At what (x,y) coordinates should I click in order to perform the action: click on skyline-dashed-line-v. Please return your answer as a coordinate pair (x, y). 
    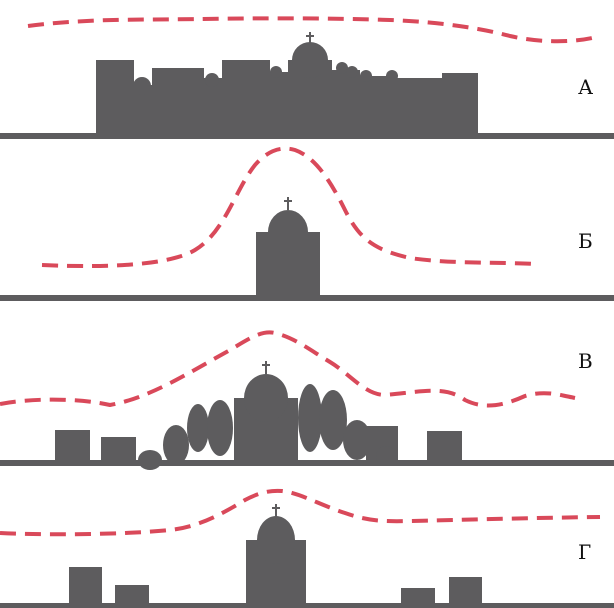
    Looking at the image, I should click on (288, 369).